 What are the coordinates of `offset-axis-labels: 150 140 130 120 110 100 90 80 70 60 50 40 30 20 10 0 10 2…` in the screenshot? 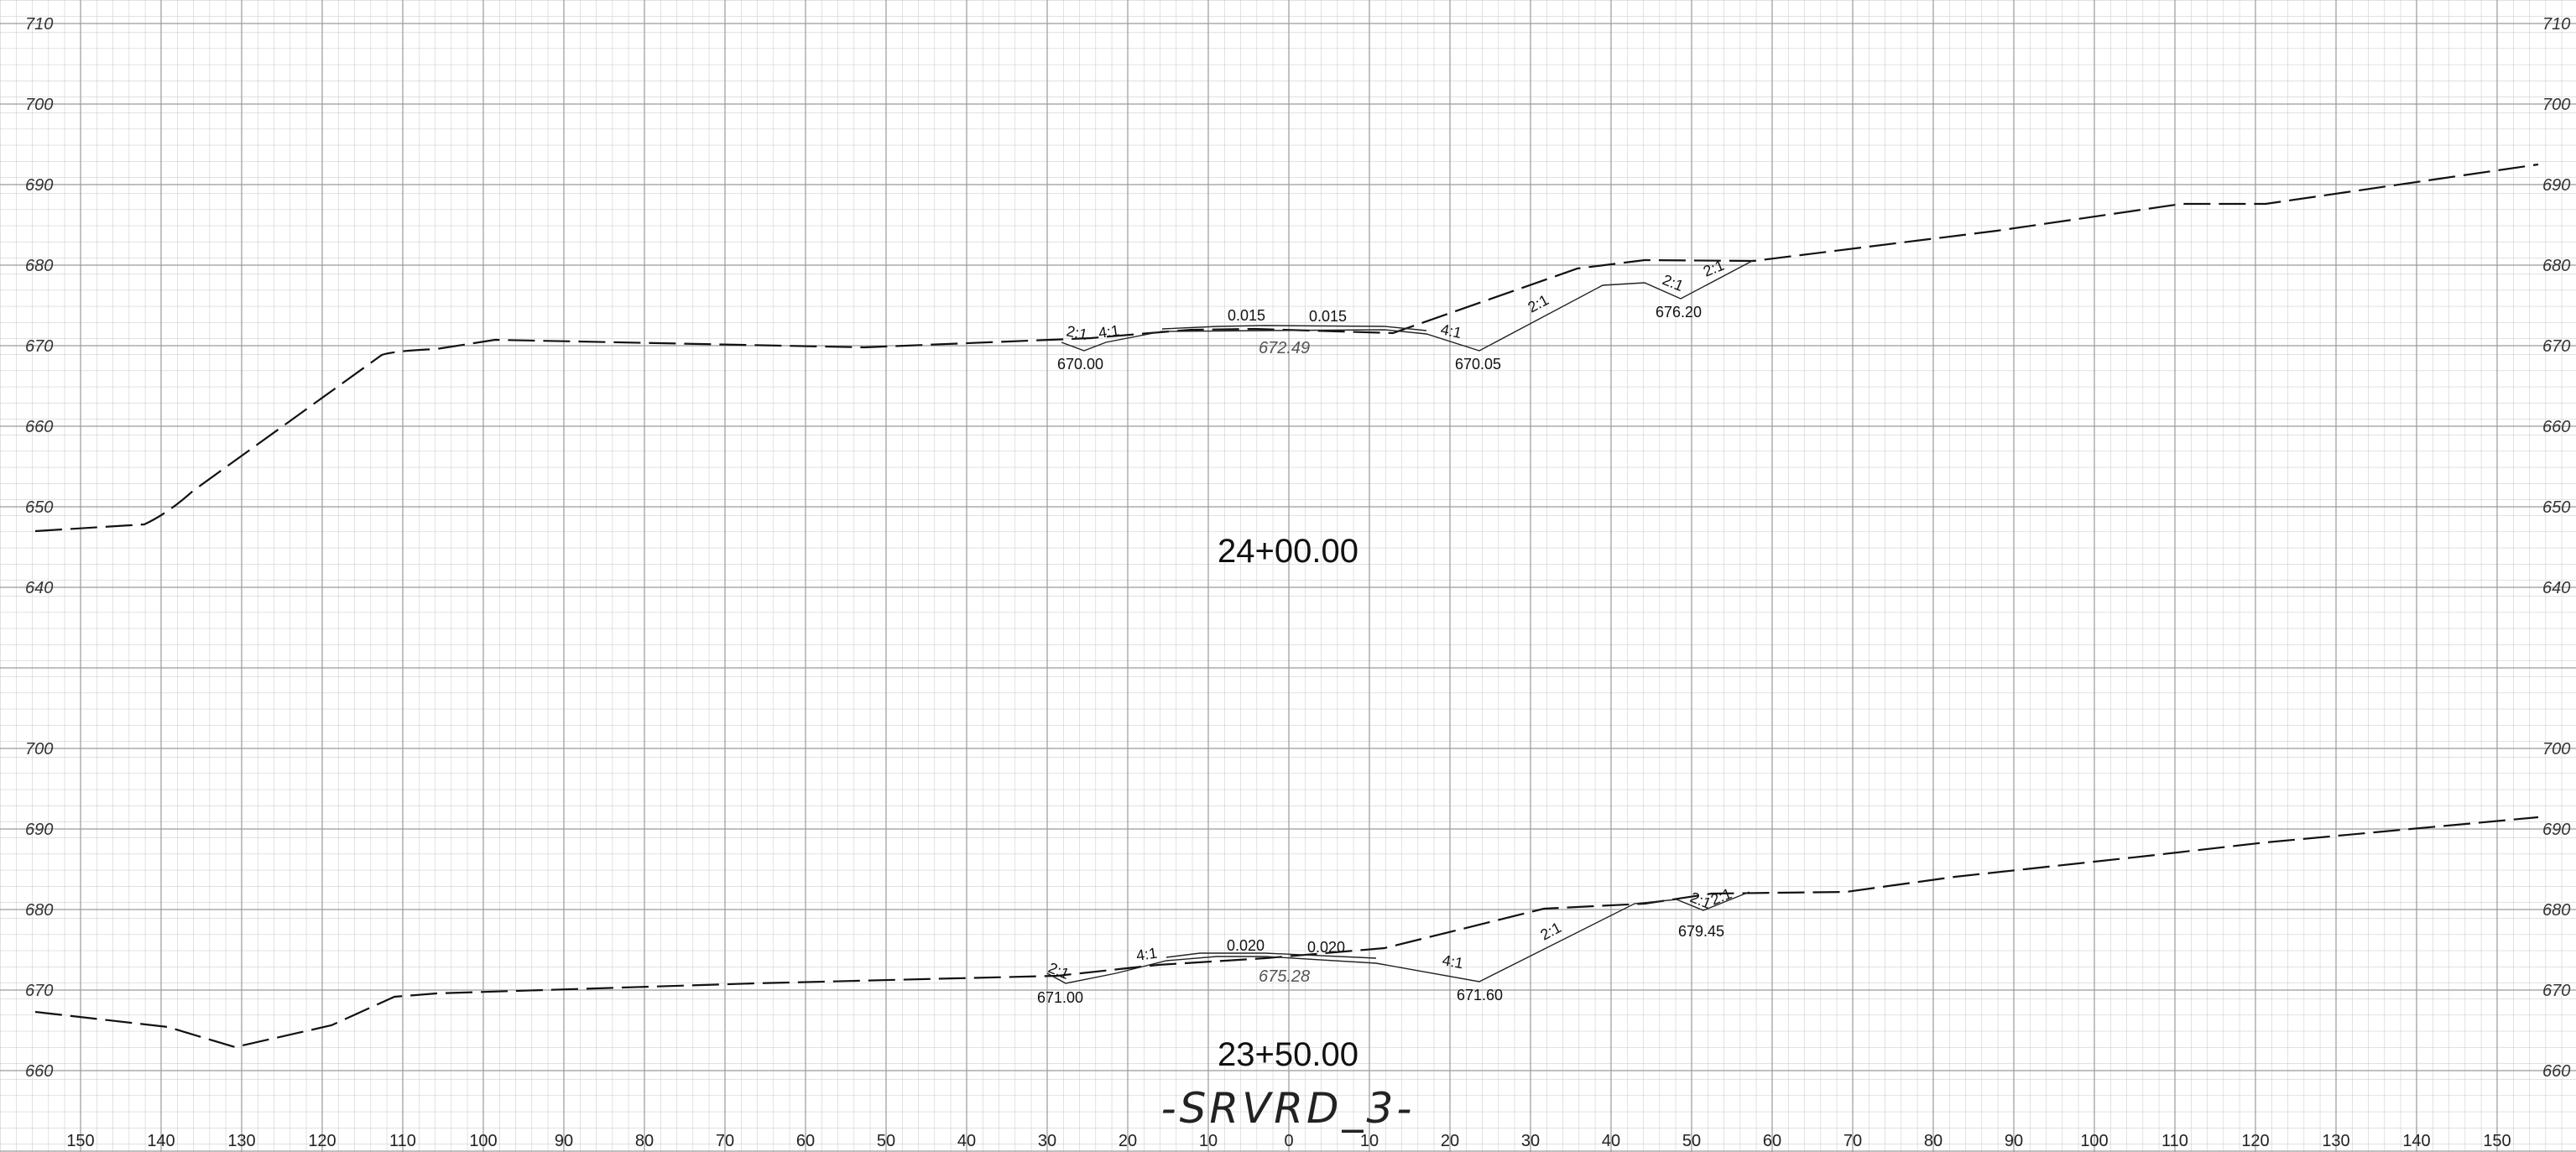 It's located at (1288, 1141).